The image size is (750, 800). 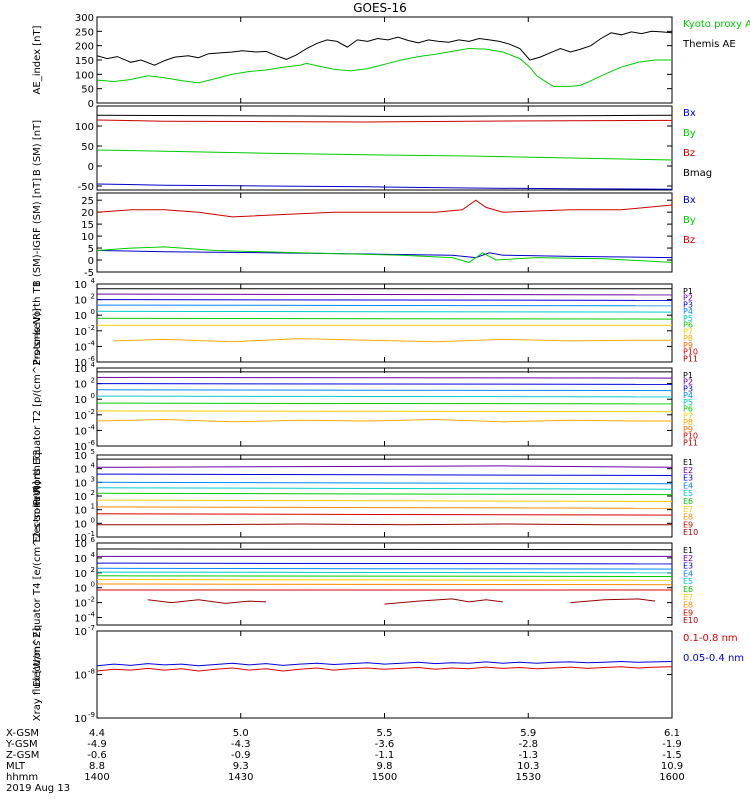 I want to click on series-line-0-05-0-4-nm, so click(x=384, y=663).